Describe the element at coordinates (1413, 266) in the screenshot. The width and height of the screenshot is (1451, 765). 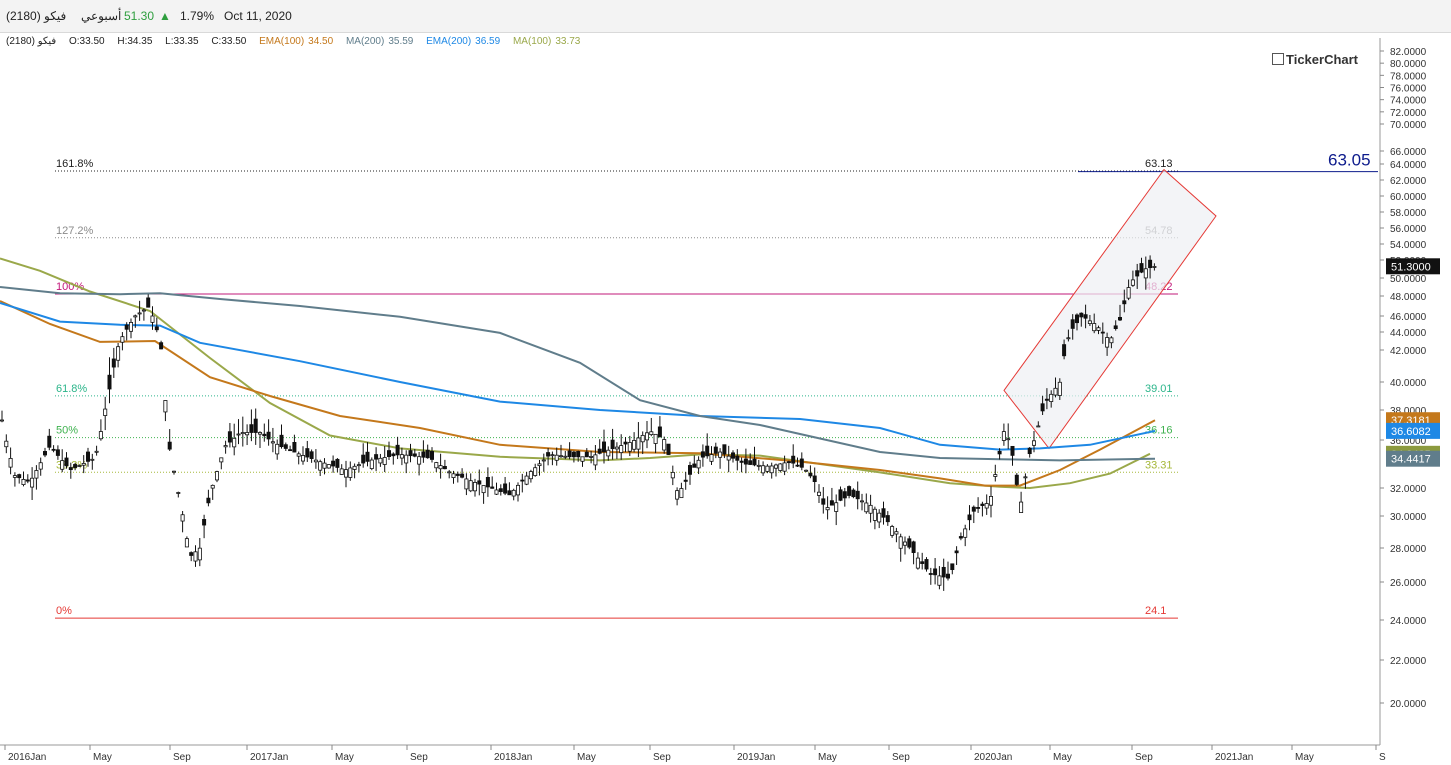
I see `price-tag` at that location.